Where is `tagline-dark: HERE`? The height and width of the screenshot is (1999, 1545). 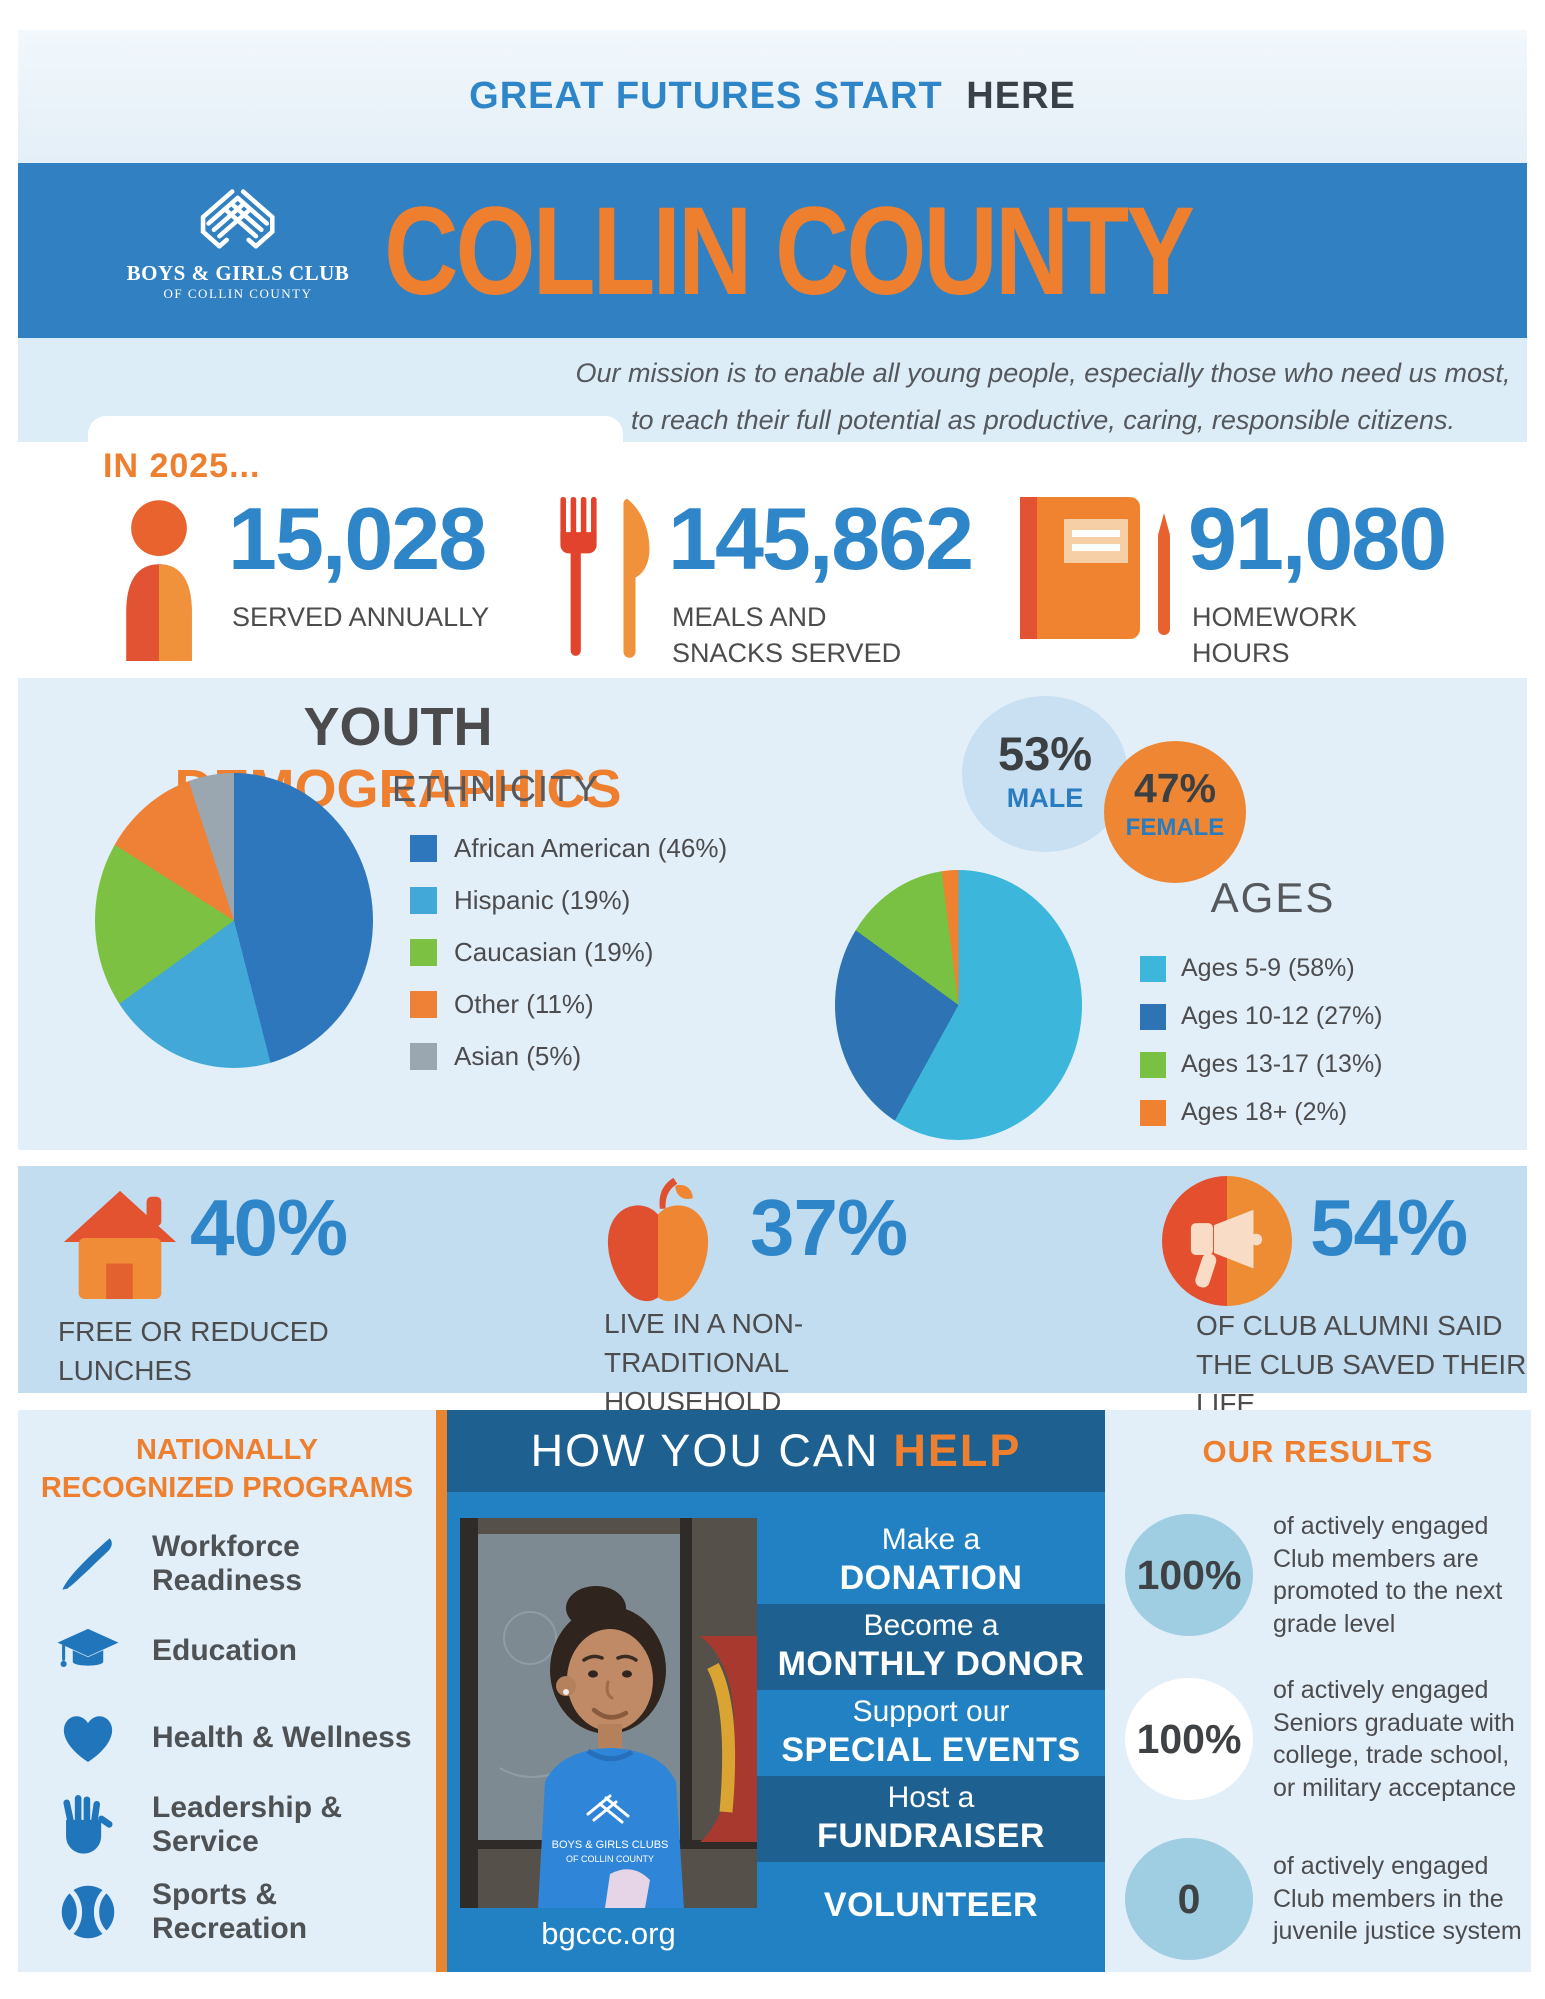 tagline-dark: HERE is located at coordinates (1021, 96).